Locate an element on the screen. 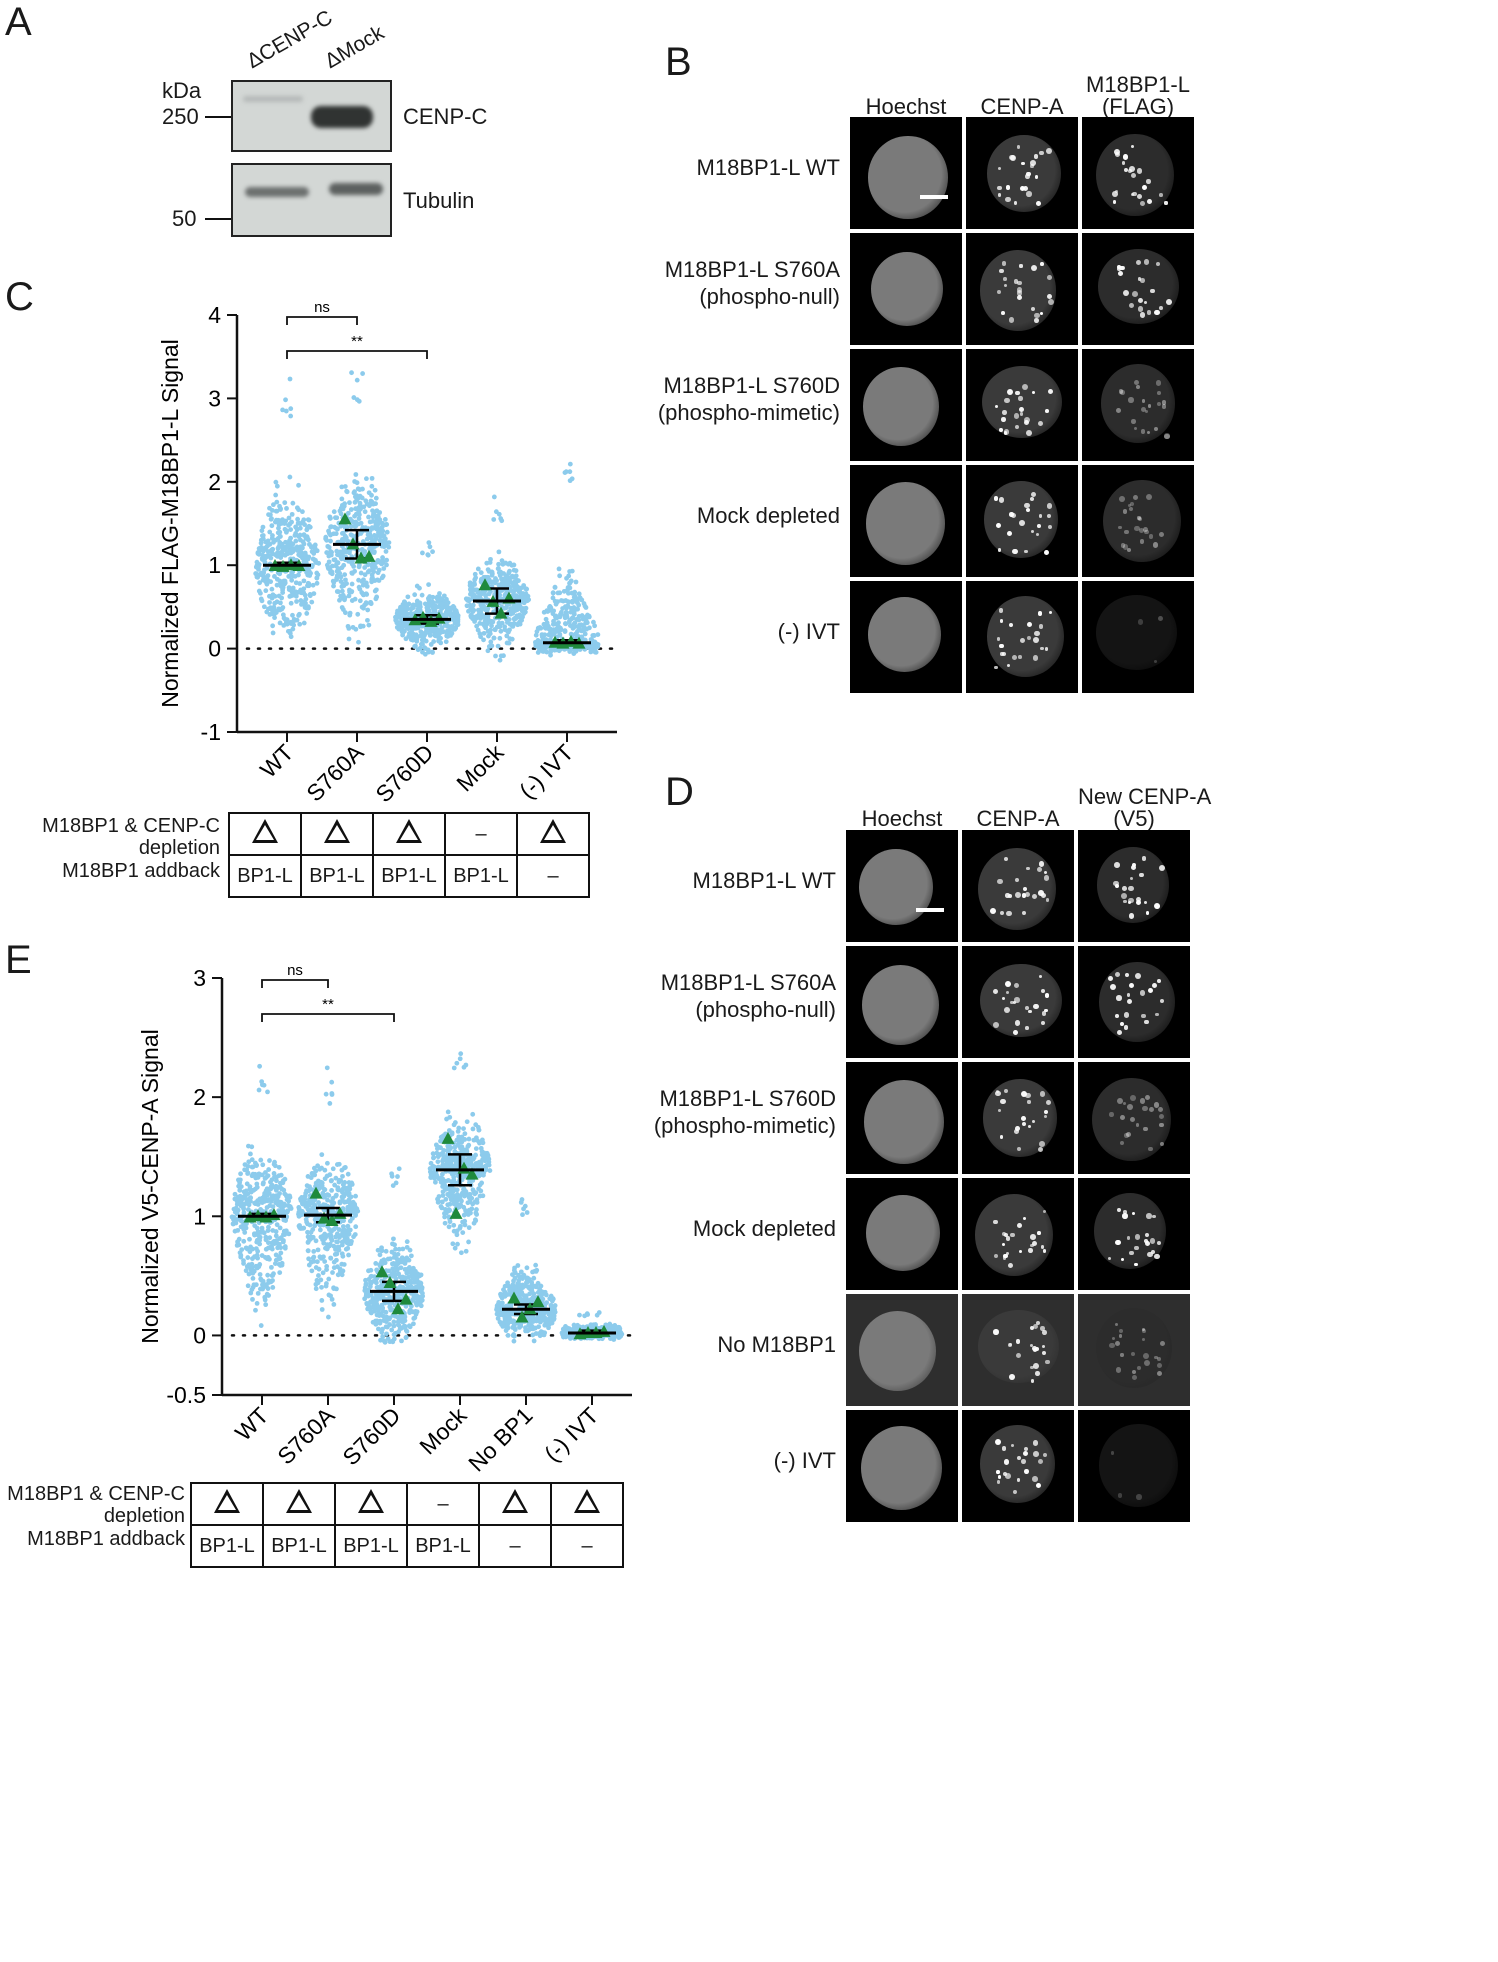  replicate-mean-marker is located at coordinates (501, 612).